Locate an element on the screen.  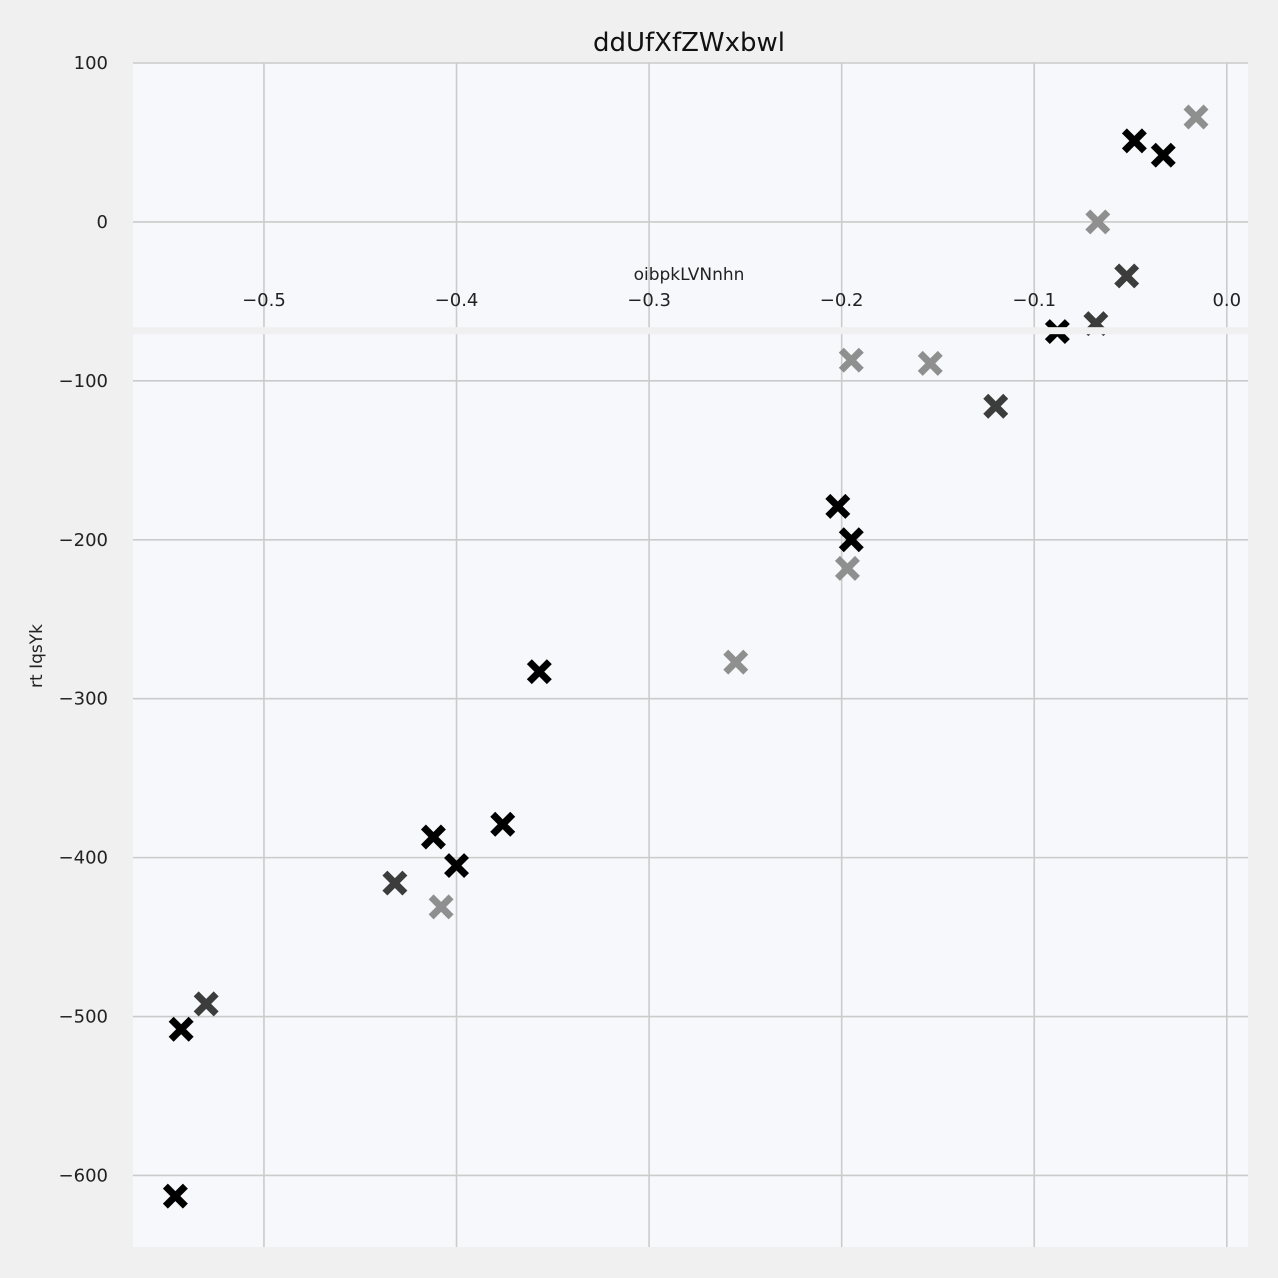
x-tick-label: −0.4 is located at coordinates (457, 300).